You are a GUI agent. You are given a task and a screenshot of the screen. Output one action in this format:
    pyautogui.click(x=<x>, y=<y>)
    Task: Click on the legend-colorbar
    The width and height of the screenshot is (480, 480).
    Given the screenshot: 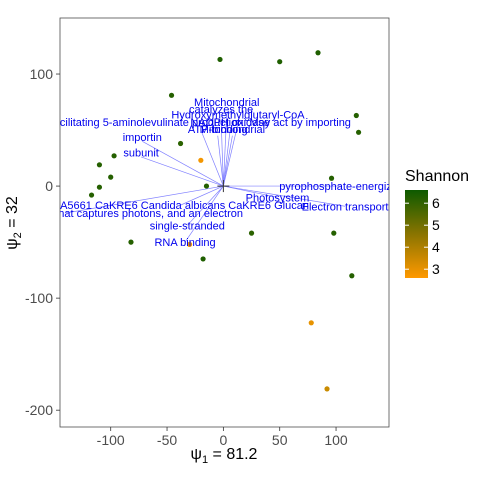 What is the action you would take?
    pyautogui.click(x=416, y=234)
    